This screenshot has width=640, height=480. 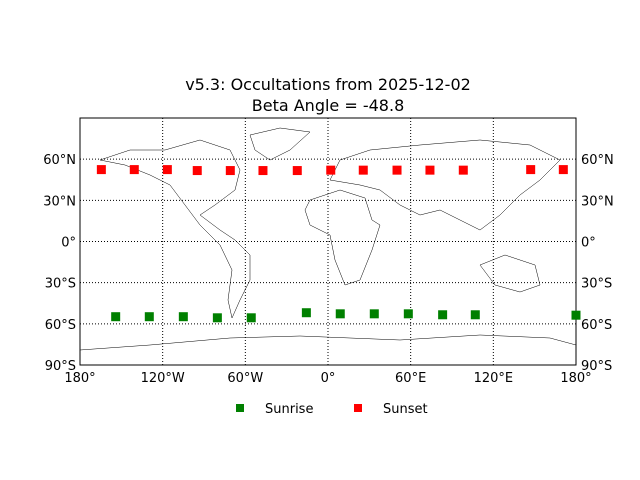 I want to click on y-tick-label-right: 0°, so click(x=588, y=243).